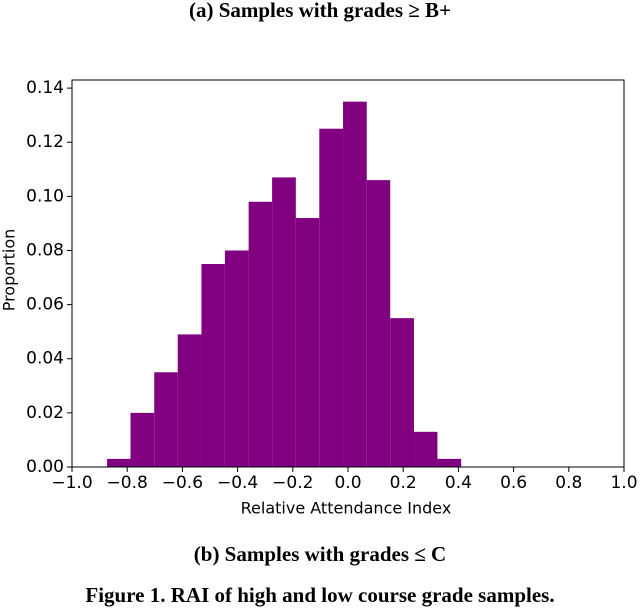 This screenshot has width=640, height=610. Describe the element at coordinates (292, 483) in the screenshot. I see `x-tick-label: −0.2` at that location.